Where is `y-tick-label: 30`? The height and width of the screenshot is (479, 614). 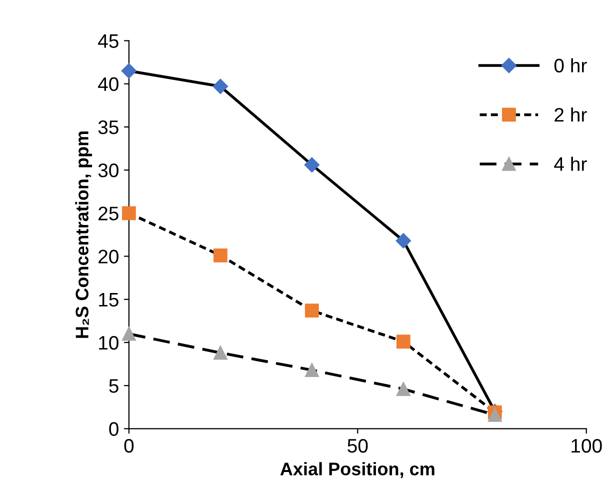 y-tick-label: 30 is located at coordinates (108, 171).